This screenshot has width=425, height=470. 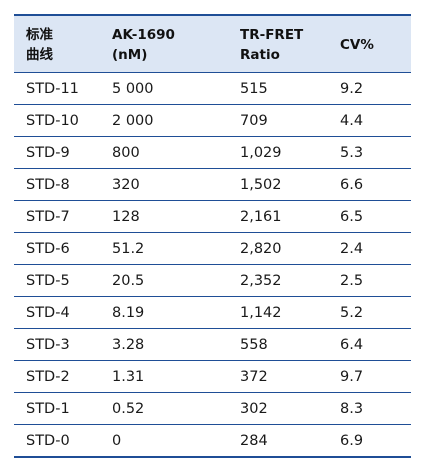 I want to click on table-row: STD-3 3.28 558 6.4, so click(x=212, y=344).